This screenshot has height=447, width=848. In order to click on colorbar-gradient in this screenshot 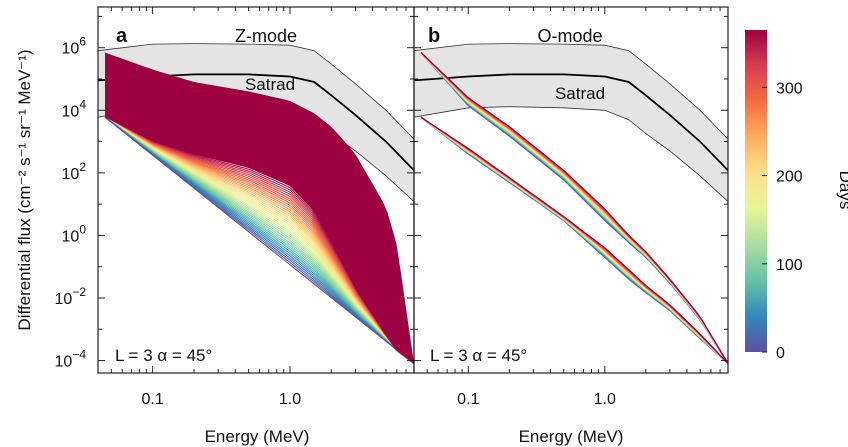, I will do `click(756, 191)`.